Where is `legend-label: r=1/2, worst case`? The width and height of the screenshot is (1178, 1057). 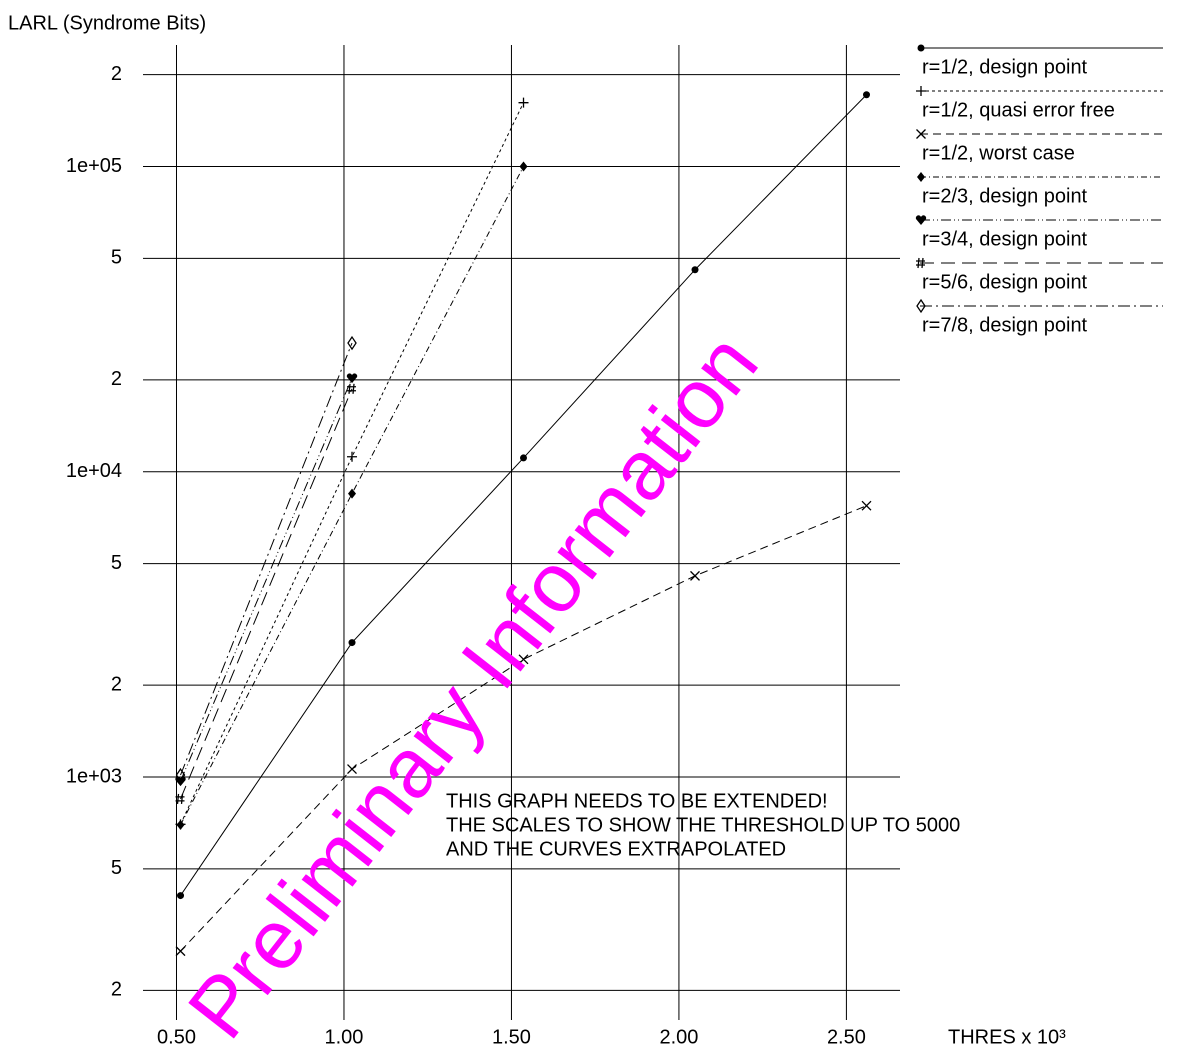
legend-label: r=1/2, worst case is located at coordinates (998, 153).